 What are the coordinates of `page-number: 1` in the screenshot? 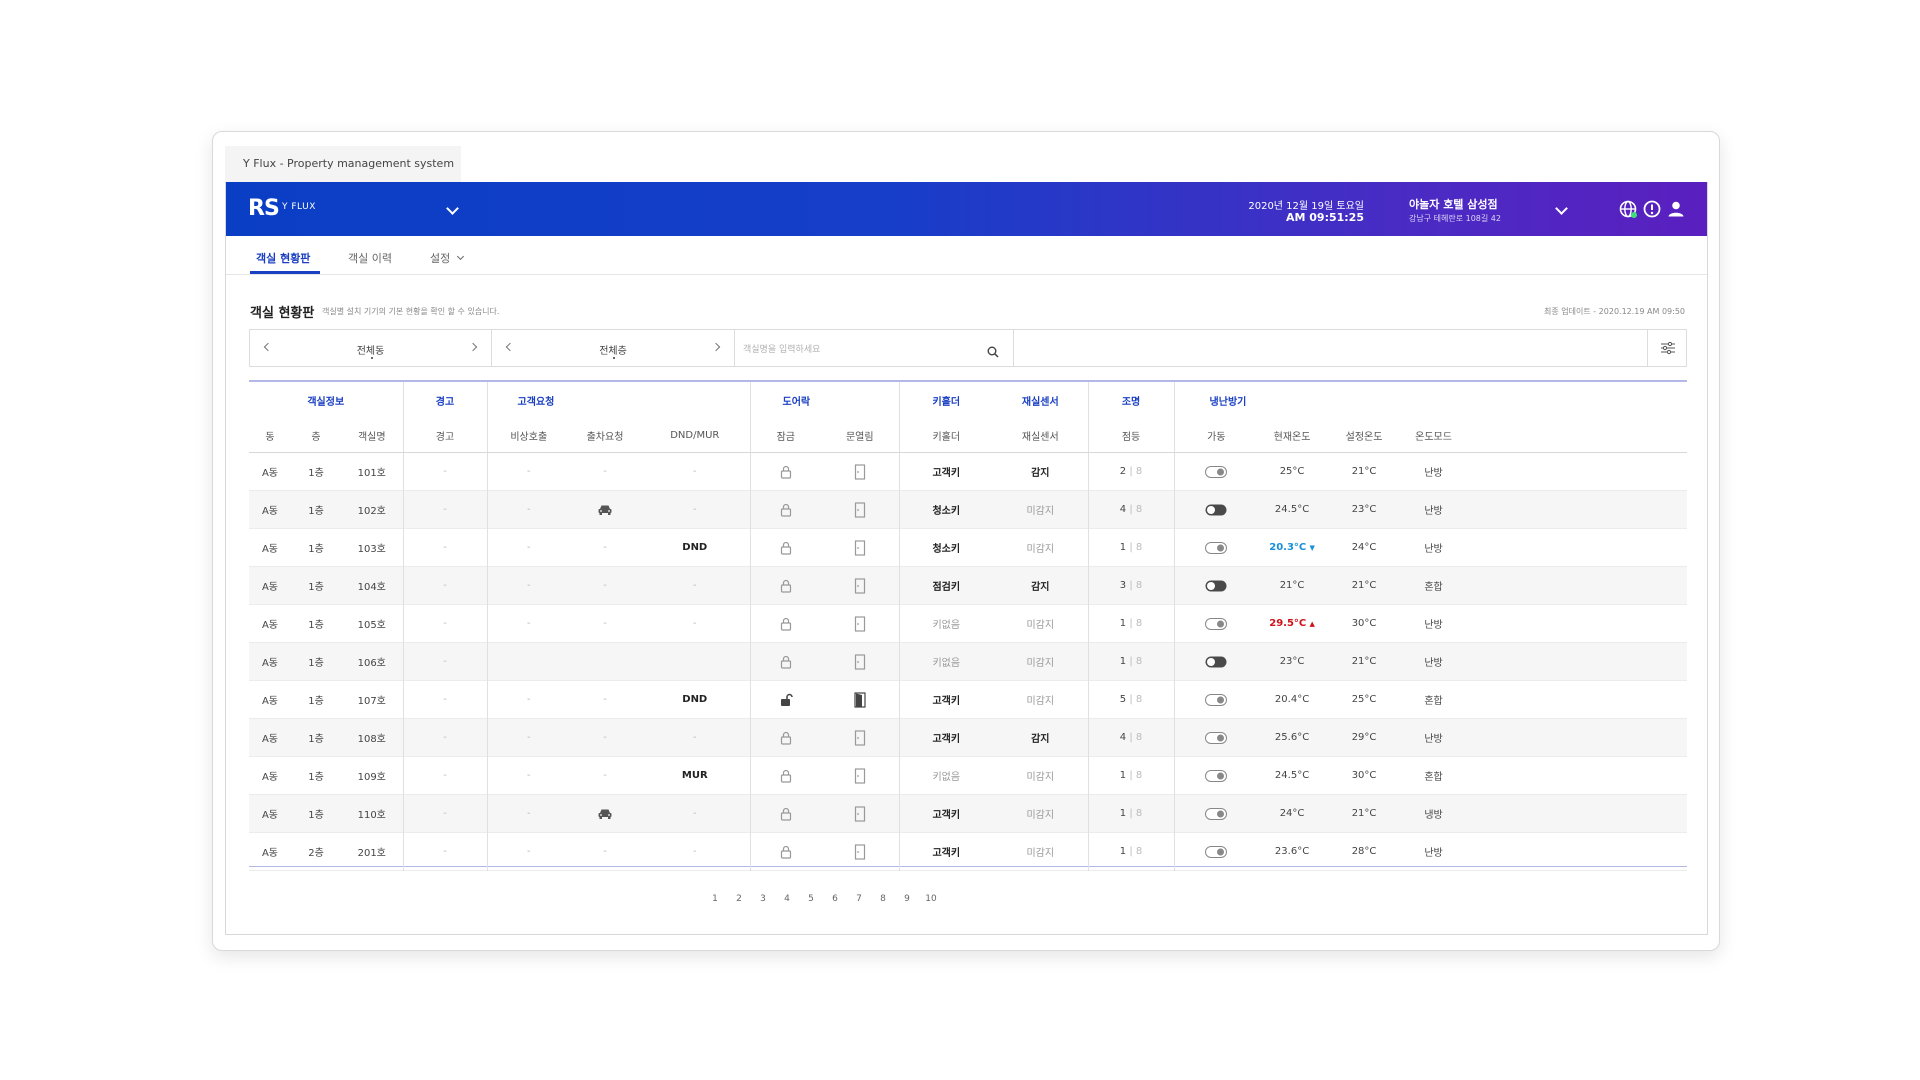 It's located at (715, 899).